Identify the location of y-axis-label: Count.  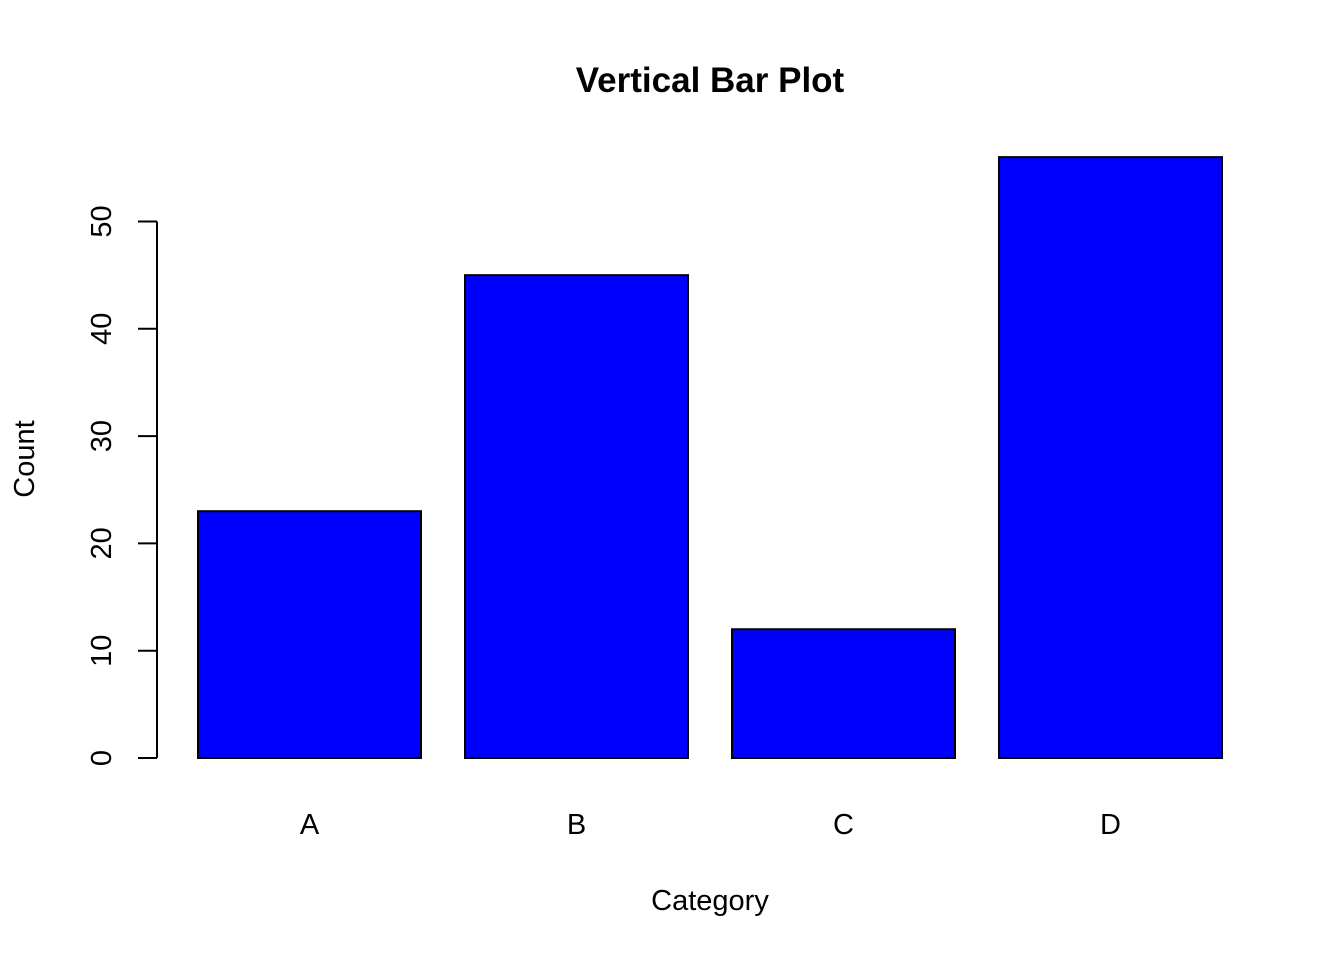
(25, 458).